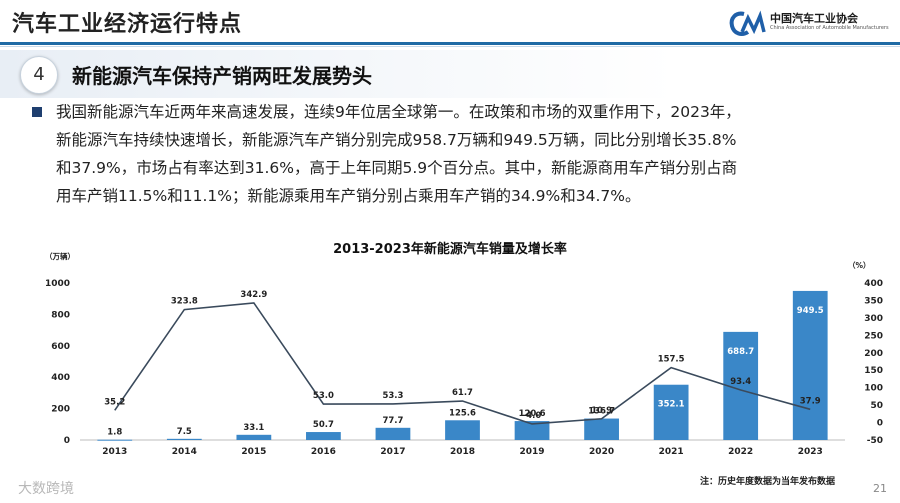 This screenshot has width=900, height=503. What do you see at coordinates (601, 452) in the screenshot?
I see `x-tick-label: 2020` at bounding box center [601, 452].